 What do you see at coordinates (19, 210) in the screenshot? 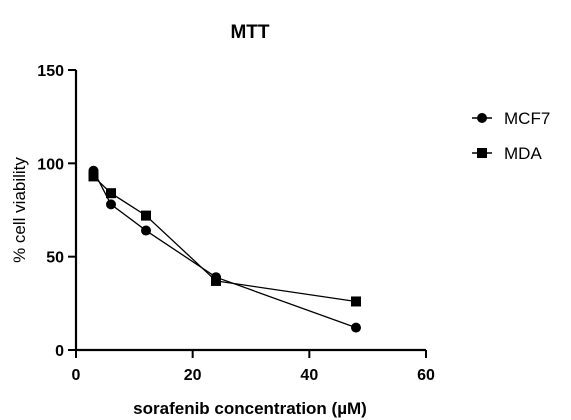
I see `y-axis-label: % cell viability` at bounding box center [19, 210].